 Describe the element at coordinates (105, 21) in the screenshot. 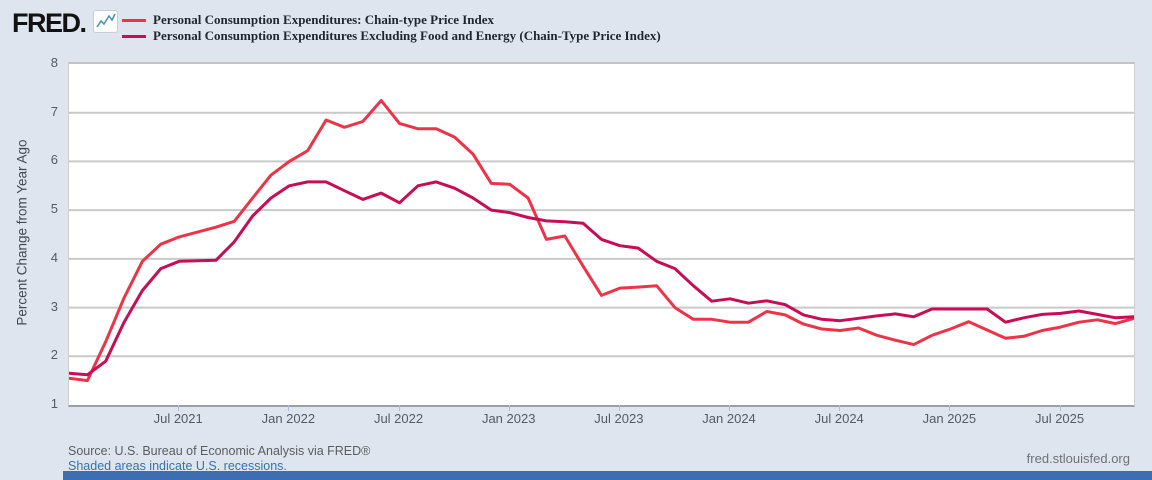

I see `line-chart-icon` at that location.